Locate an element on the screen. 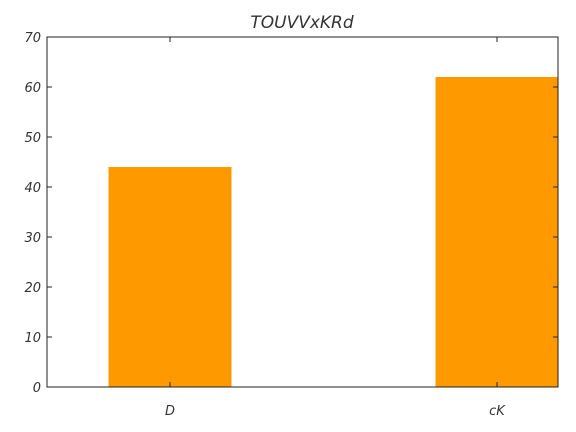 Image resolution: width=576 pixels, height=432 pixels. y-tick-label: 40 is located at coordinates (32, 188).